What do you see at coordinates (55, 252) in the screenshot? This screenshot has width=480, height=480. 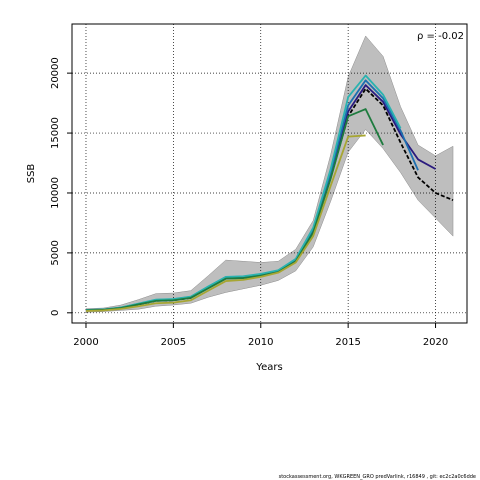 I see `y-tick-label-5000: 5000` at bounding box center [55, 252].